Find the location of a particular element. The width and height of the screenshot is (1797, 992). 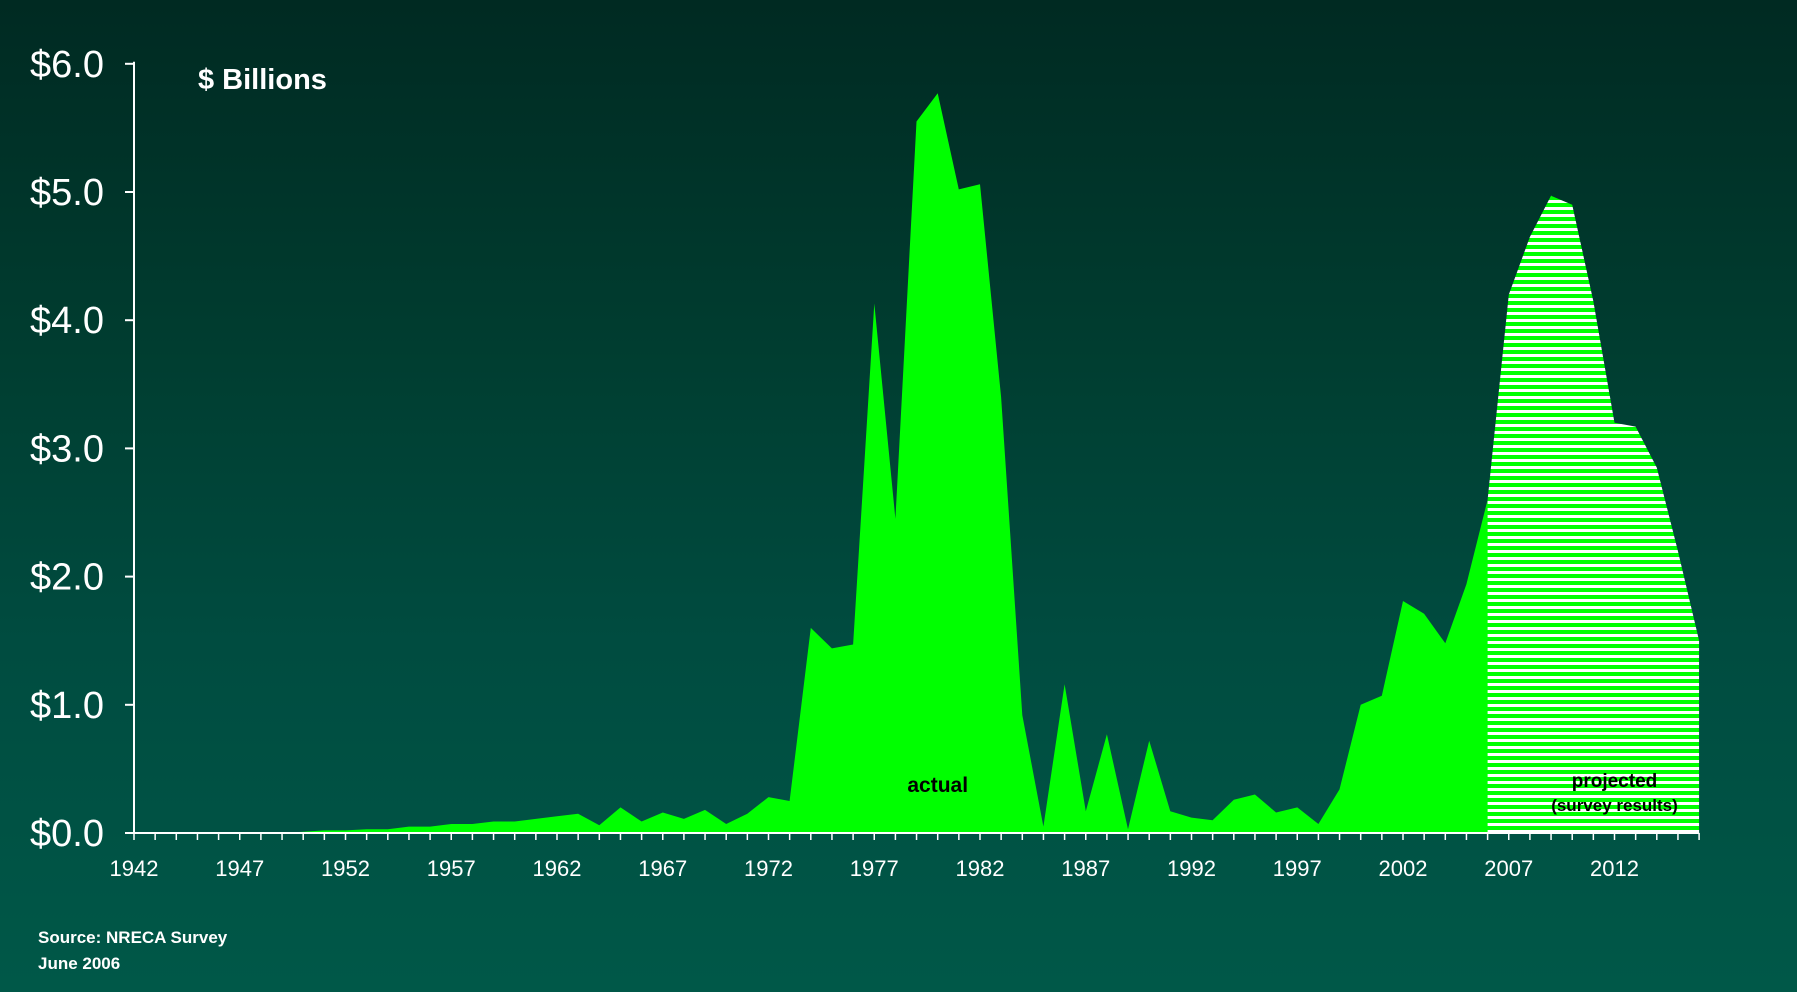

x-tick-label: 1947 is located at coordinates (239, 868).